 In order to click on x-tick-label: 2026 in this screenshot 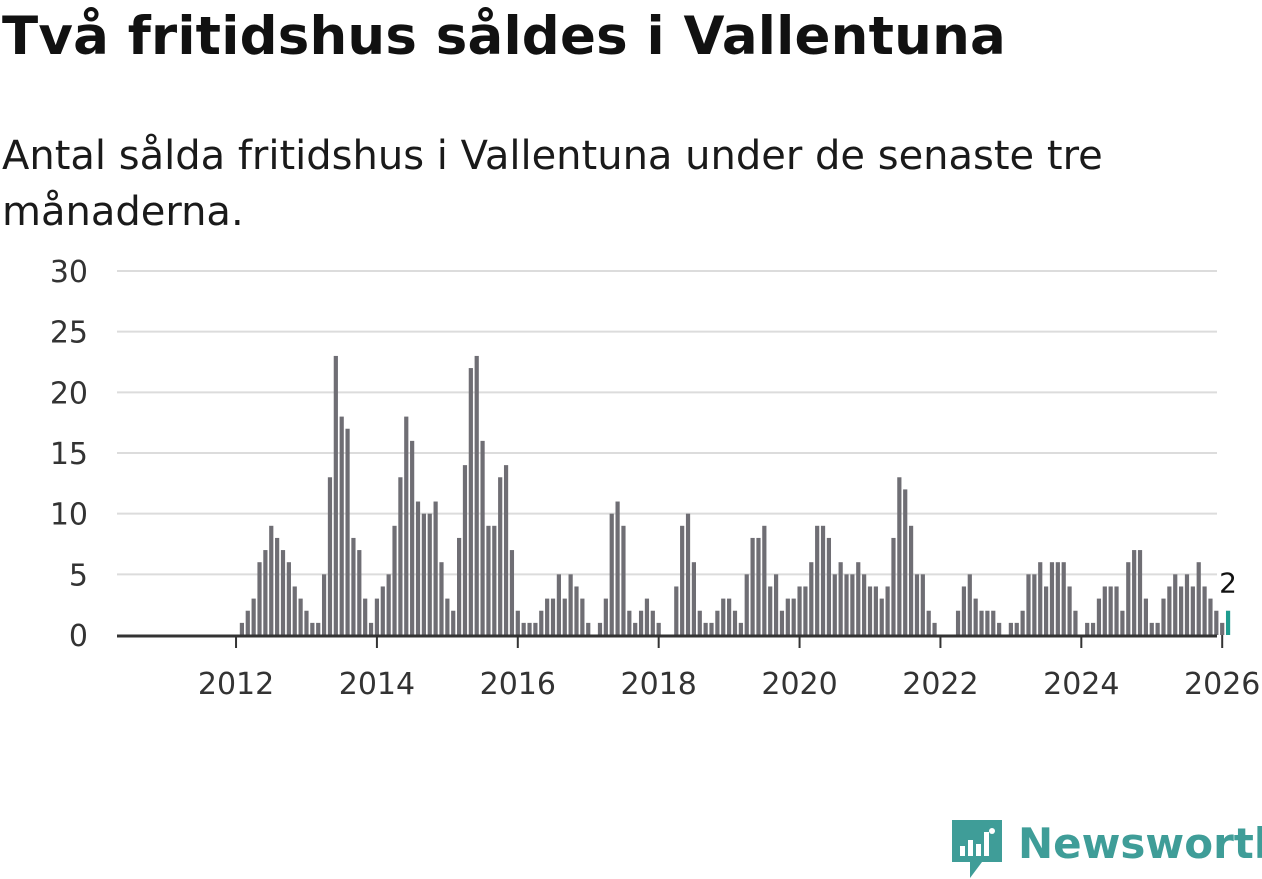, I will do `click(1222, 684)`.